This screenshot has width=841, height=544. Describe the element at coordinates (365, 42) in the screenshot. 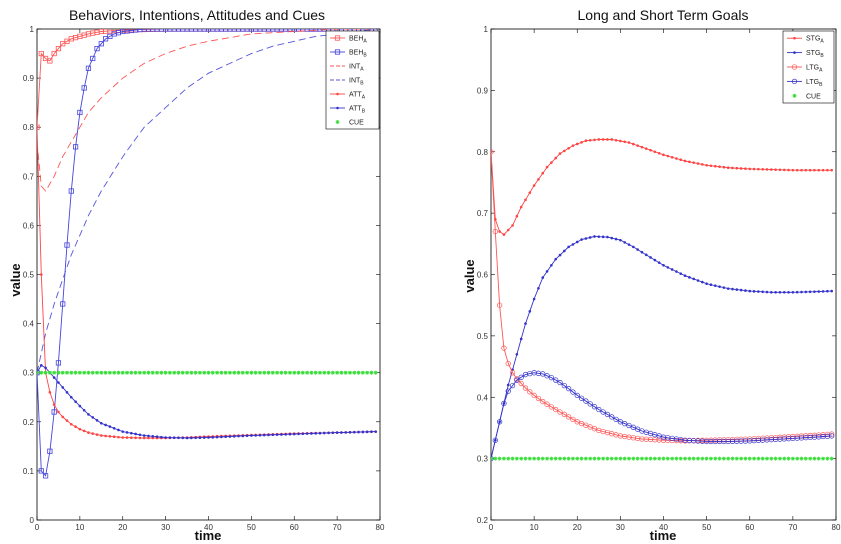

I see `chart-left-legend-entry-beh-a-label-subscript: A` at that location.